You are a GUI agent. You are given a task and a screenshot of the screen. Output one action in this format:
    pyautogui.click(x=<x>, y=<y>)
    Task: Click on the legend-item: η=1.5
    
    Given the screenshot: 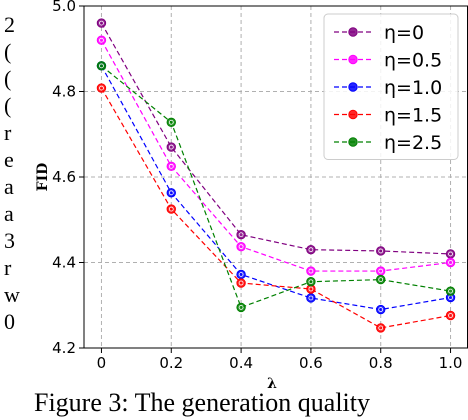 What is the action you would take?
    pyautogui.click(x=388, y=116)
    